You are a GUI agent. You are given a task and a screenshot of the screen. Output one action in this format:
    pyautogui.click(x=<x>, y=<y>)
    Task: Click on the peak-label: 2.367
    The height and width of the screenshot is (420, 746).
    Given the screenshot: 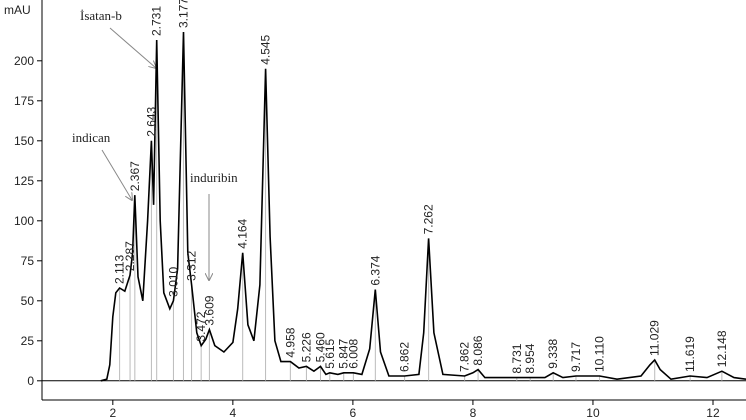 What is the action you would take?
    pyautogui.click(x=135, y=176)
    